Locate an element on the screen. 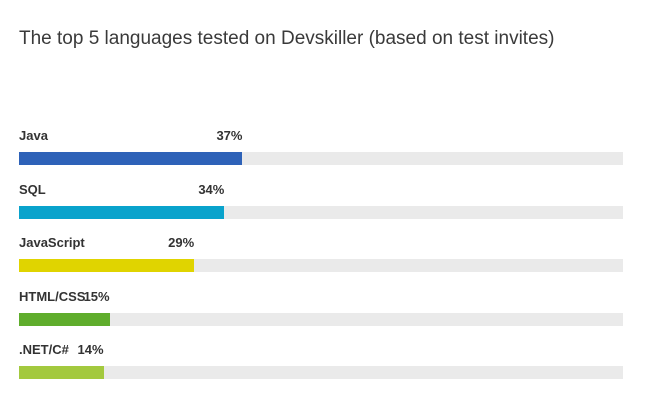 This screenshot has height=414, width=653. bar-value-label: 34% is located at coordinates (211, 189).